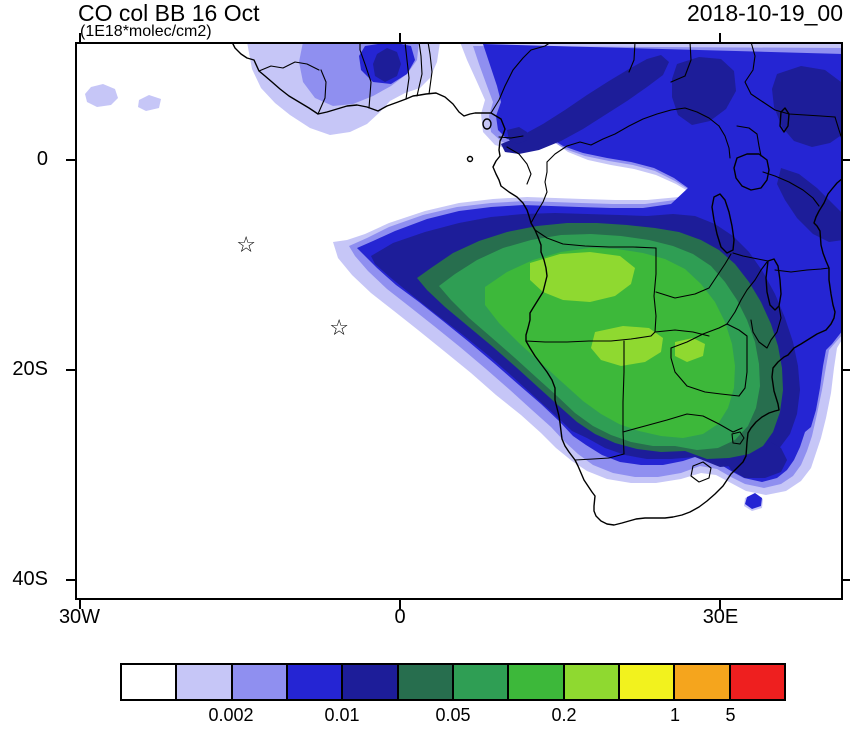 The image size is (850, 747). Describe the element at coordinates (511, 137) in the screenshot. I see `border-cameroon-eqguinea` at that location.